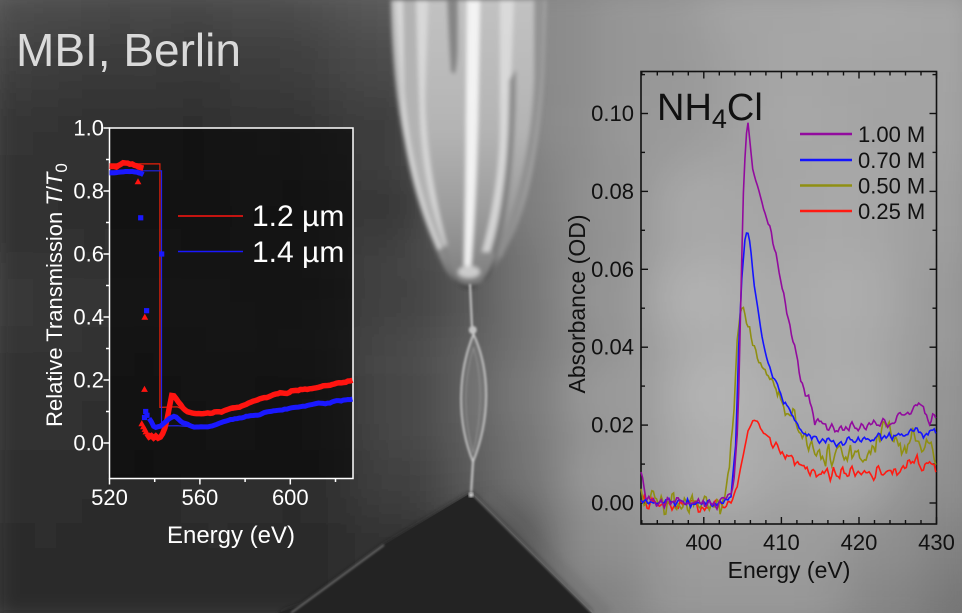 Image resolution: width=962 pixels, height=613 pixels. Describe the element at coordinates (891, 134) in the screenshot. I see `svg-text: 1.00 M` at that location.